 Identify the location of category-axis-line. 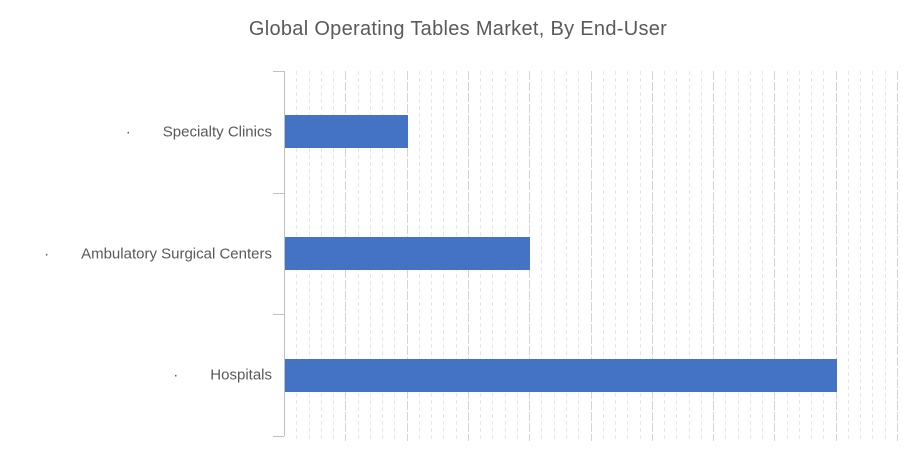
(284, 253).